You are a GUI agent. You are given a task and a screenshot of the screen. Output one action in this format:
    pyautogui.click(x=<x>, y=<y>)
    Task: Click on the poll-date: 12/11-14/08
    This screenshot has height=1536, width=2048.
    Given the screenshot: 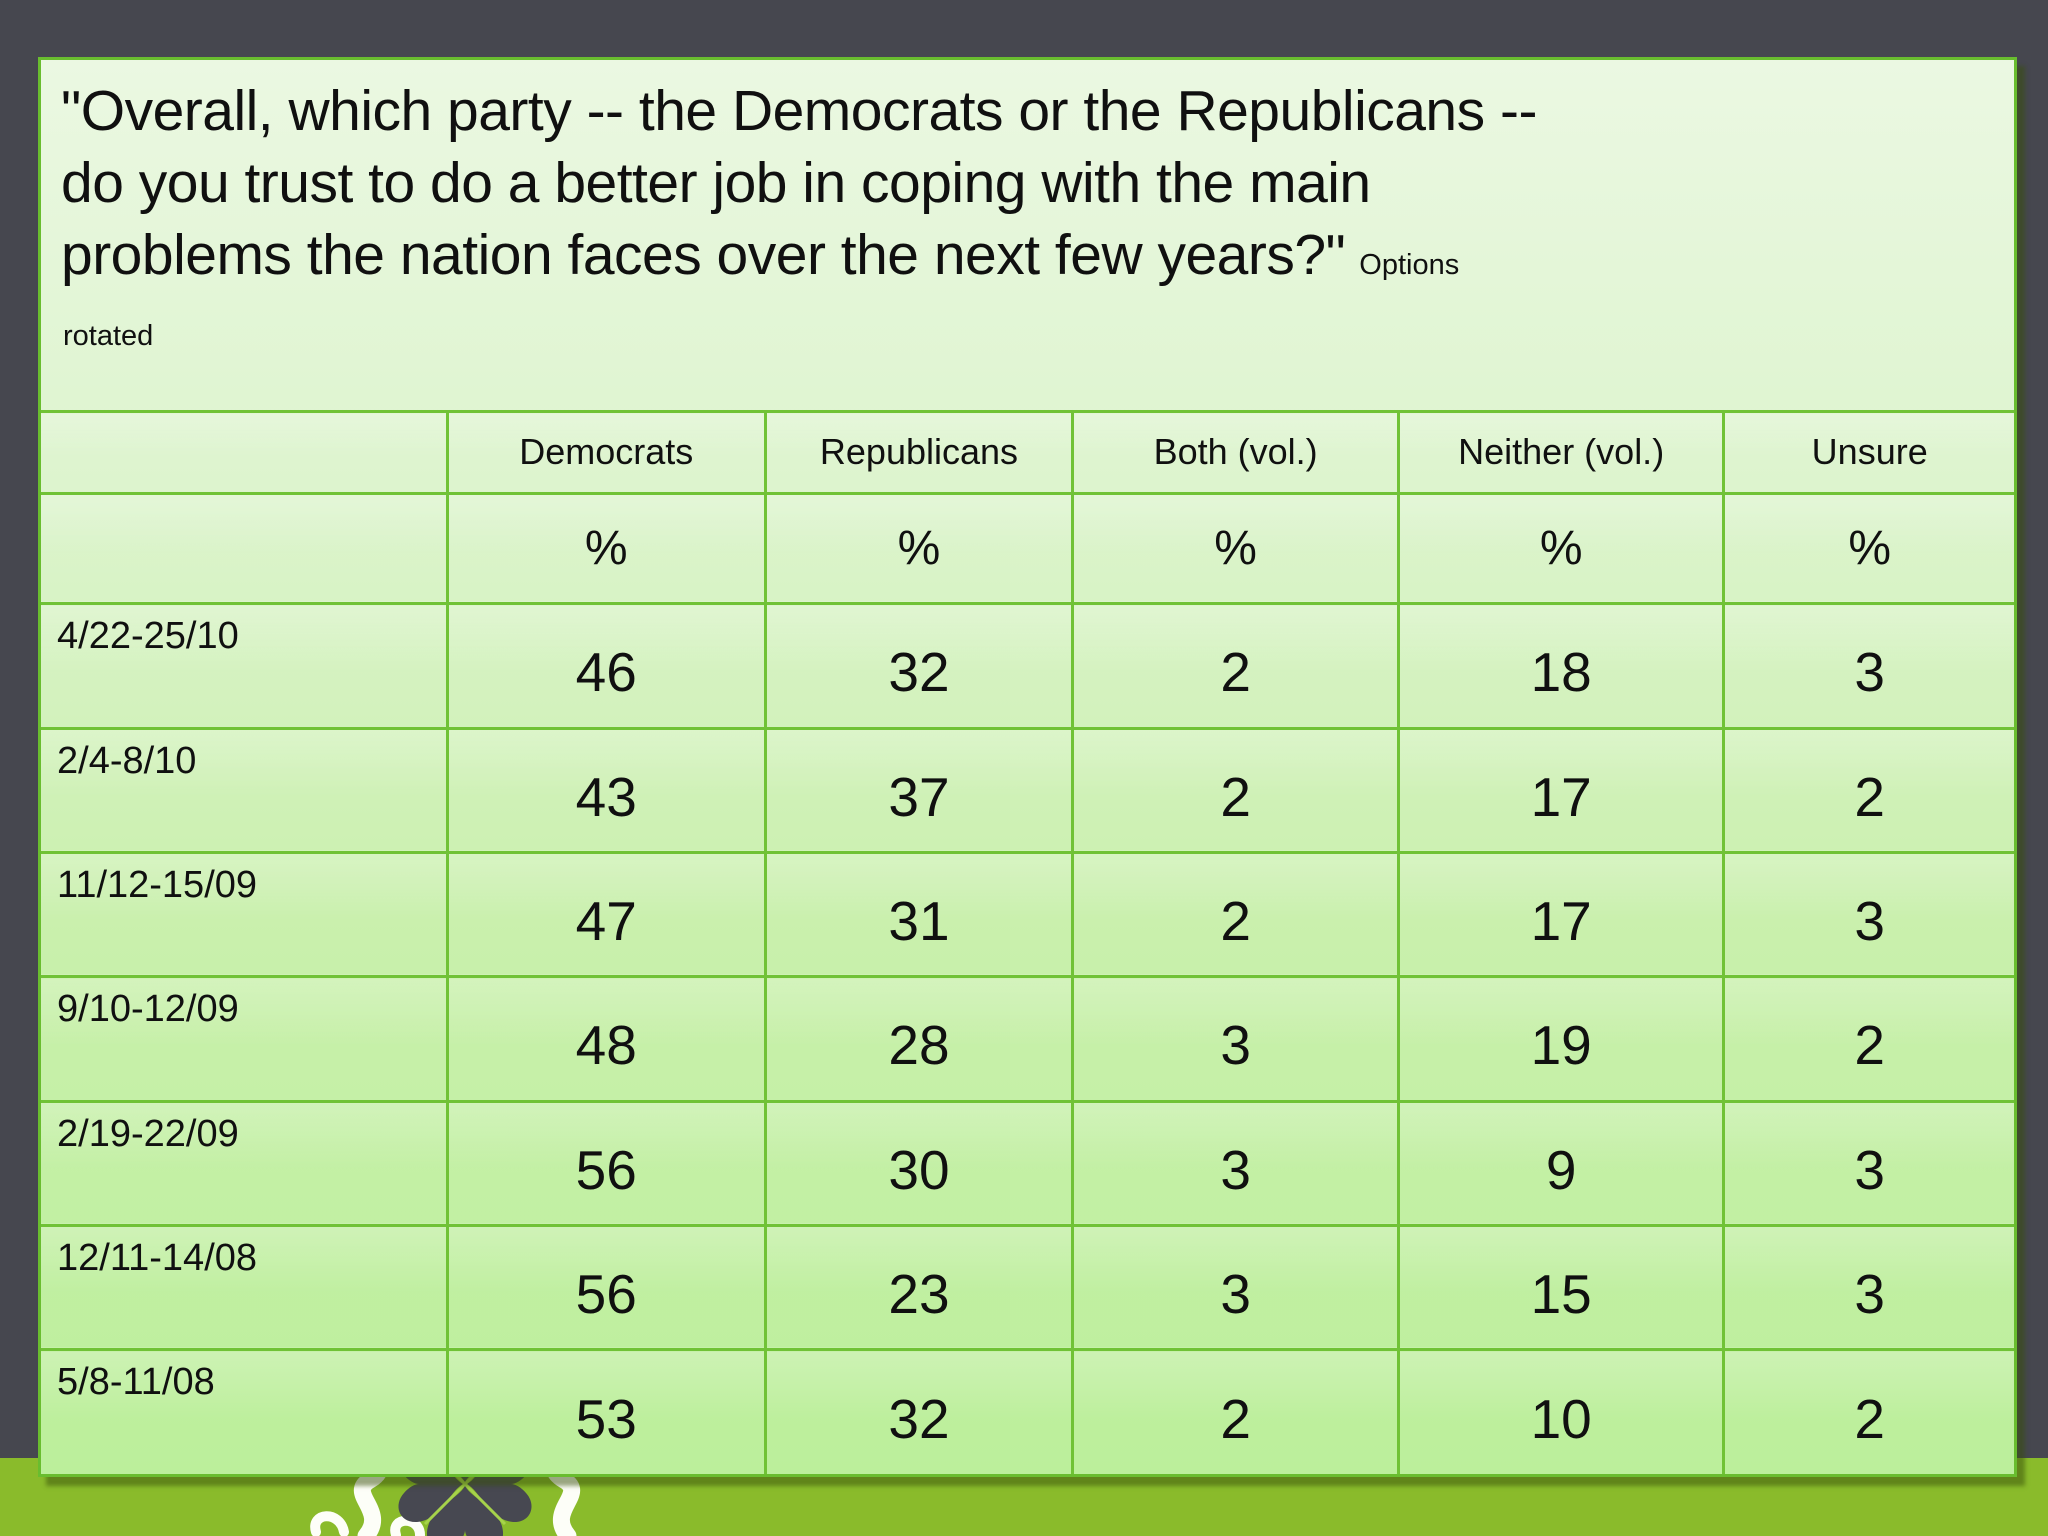 What is the action you would take?
    pyautogui.click(x=245, y=1287)
    